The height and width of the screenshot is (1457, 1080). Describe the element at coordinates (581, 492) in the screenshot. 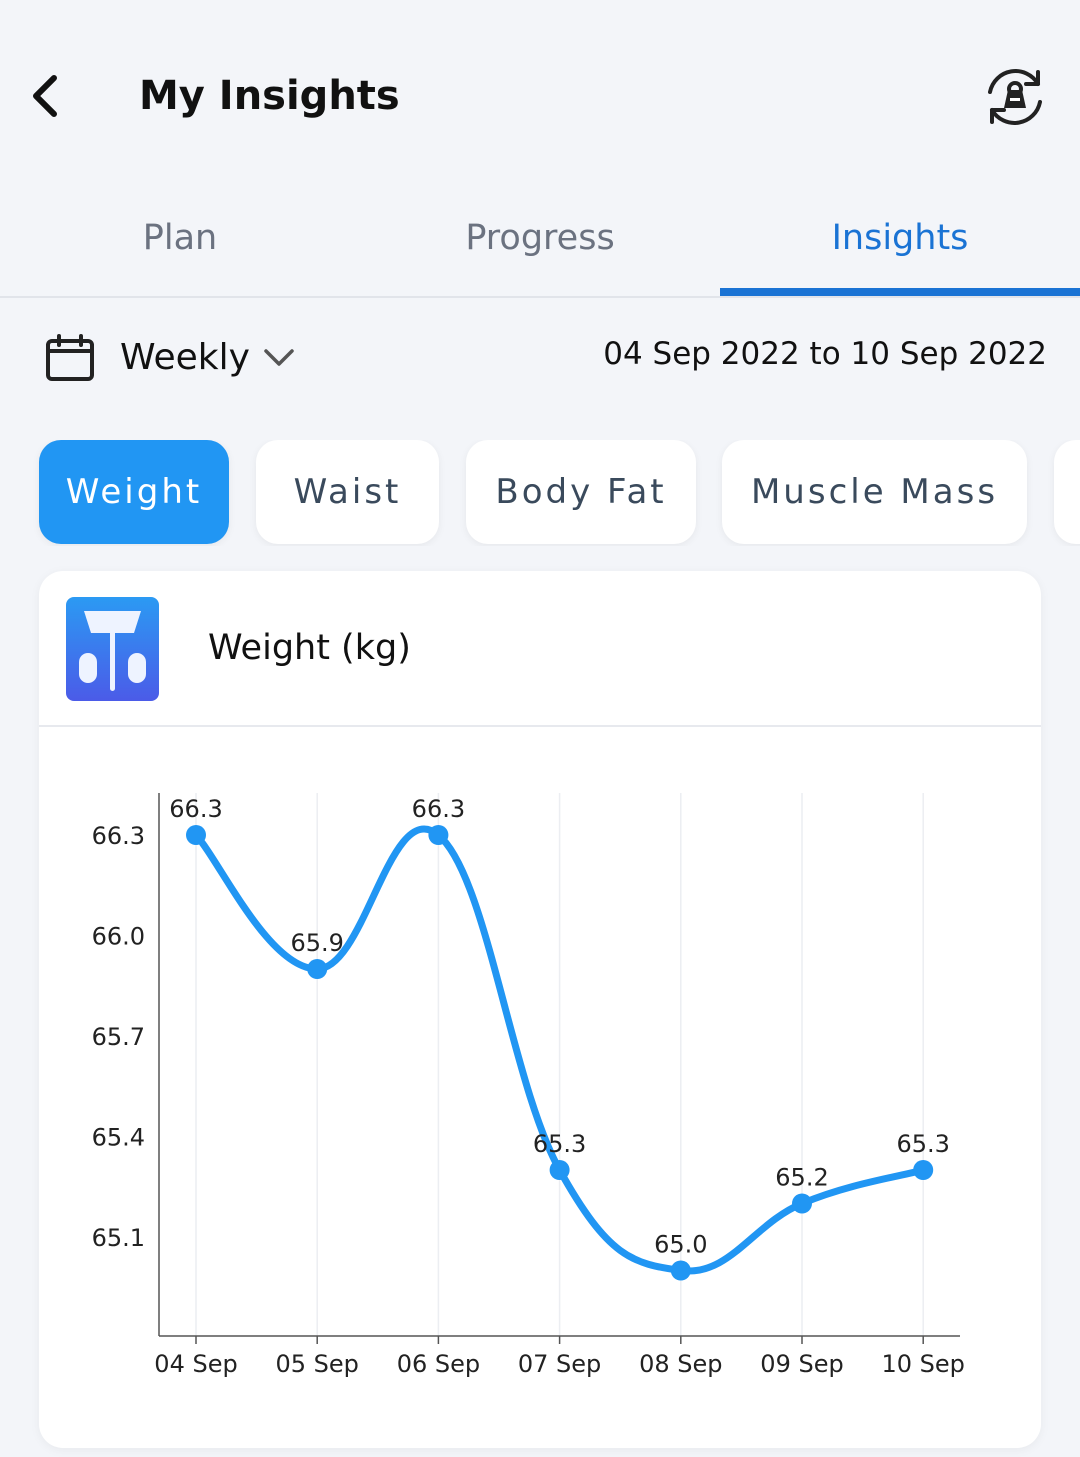

I see `chip-body-fat: Body Fat` at that location.